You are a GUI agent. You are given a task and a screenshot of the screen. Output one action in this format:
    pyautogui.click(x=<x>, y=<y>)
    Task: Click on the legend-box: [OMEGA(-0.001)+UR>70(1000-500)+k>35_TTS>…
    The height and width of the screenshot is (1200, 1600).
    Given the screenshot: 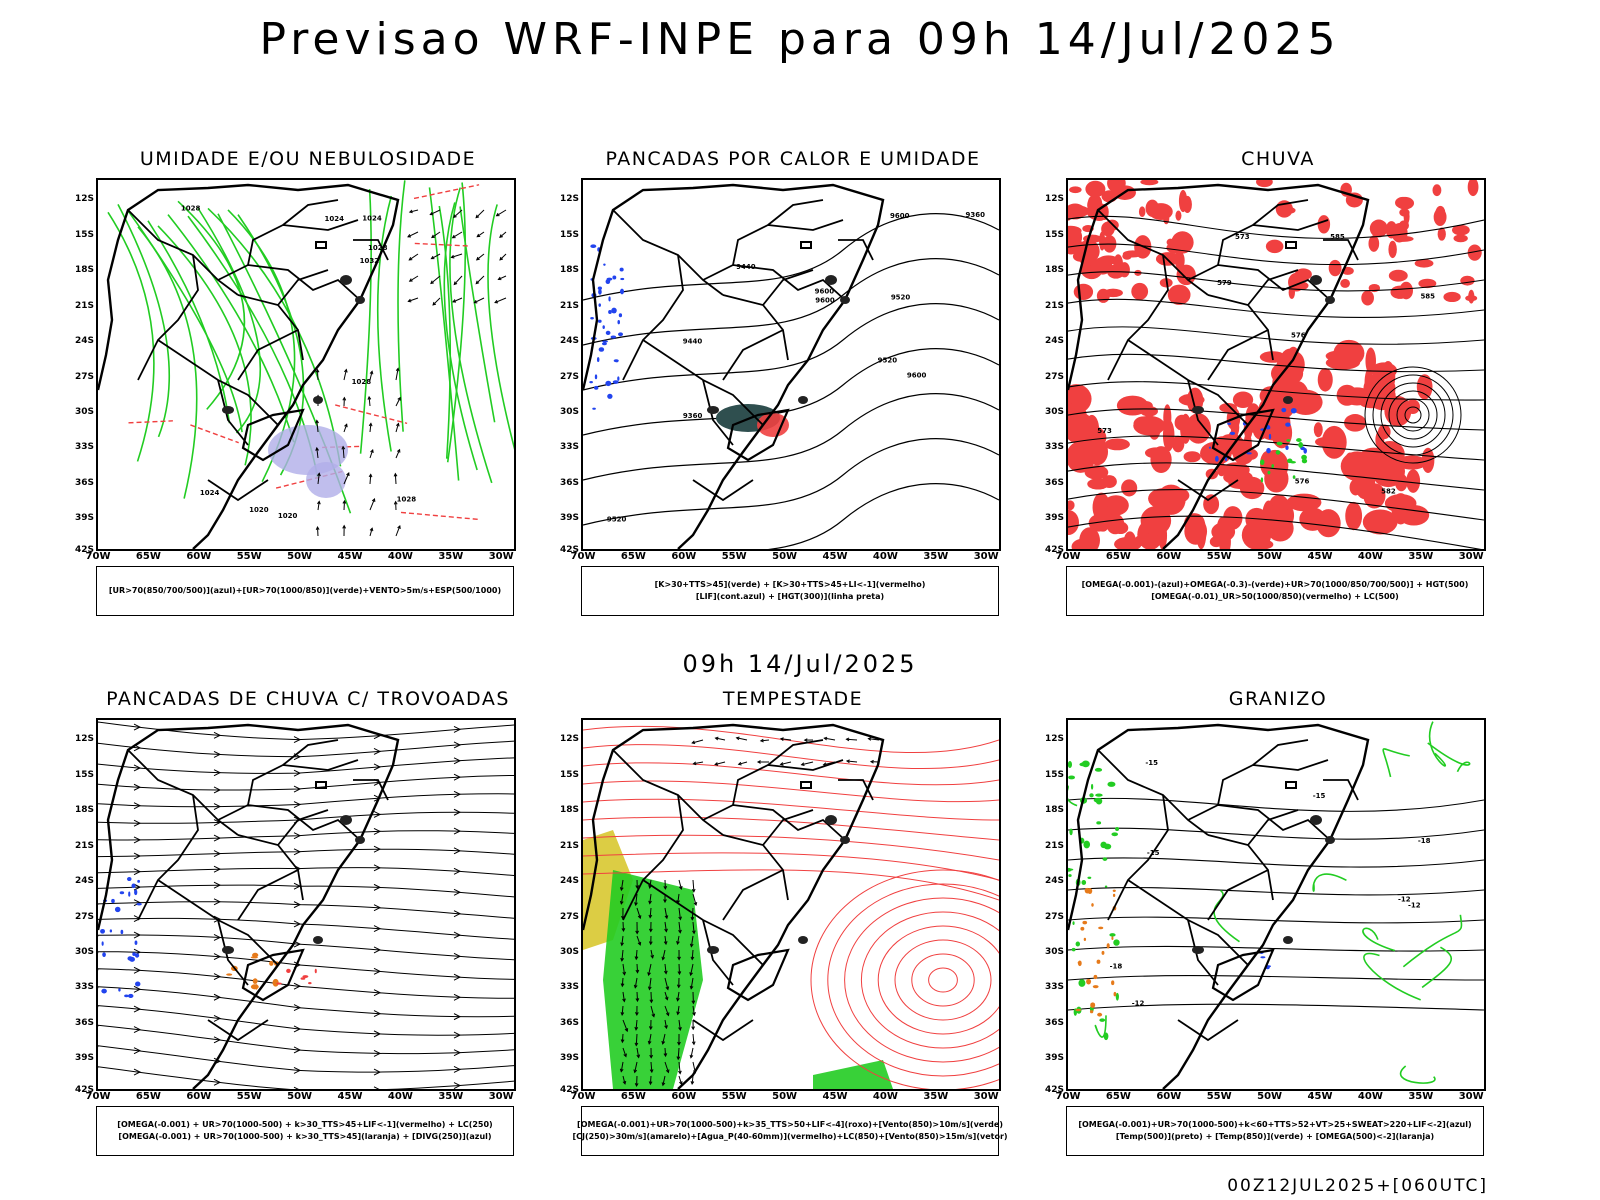 What is the action you would take?
    pyautogui.click(x=790, y=1131)
    